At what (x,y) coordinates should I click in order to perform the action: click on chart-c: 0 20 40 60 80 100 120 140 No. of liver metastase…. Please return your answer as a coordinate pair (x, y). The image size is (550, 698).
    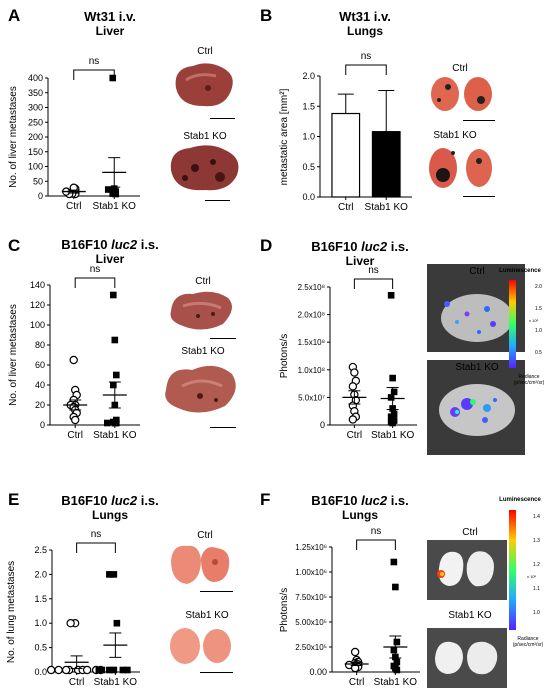
    Looking at the image, I should click on (74, 352).